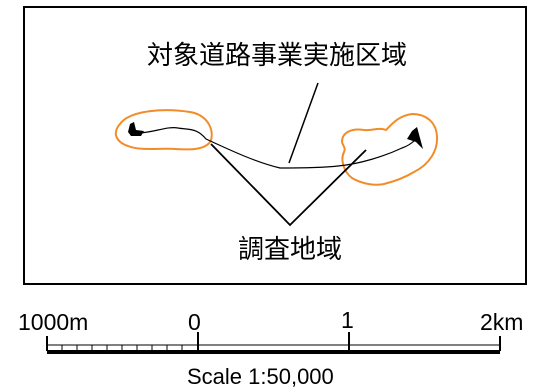  Describe the element at coordinates (136, 129) in the screenshot. I see `pond-left` at that location.